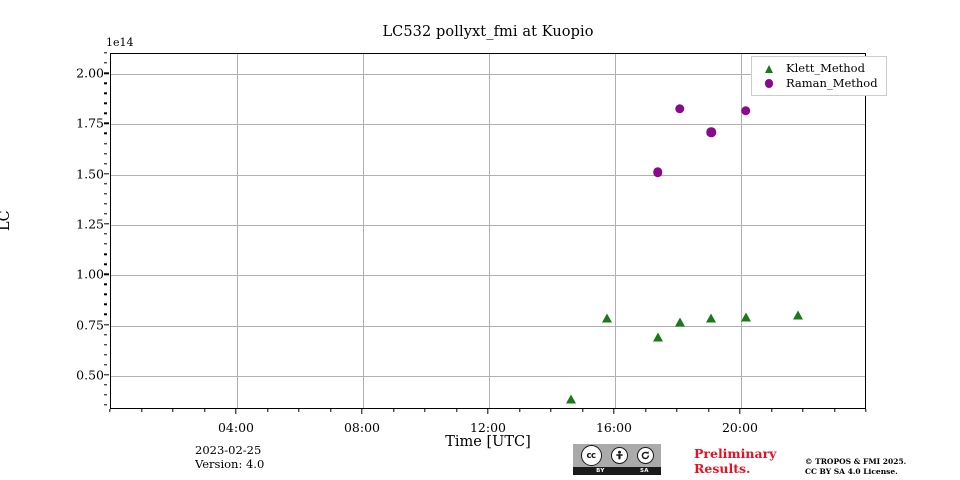  What do you see at coordinates (825, 68) in the screenshot?
I see `legend-item-label: Klett_Method` at bounding box center [825, 68].